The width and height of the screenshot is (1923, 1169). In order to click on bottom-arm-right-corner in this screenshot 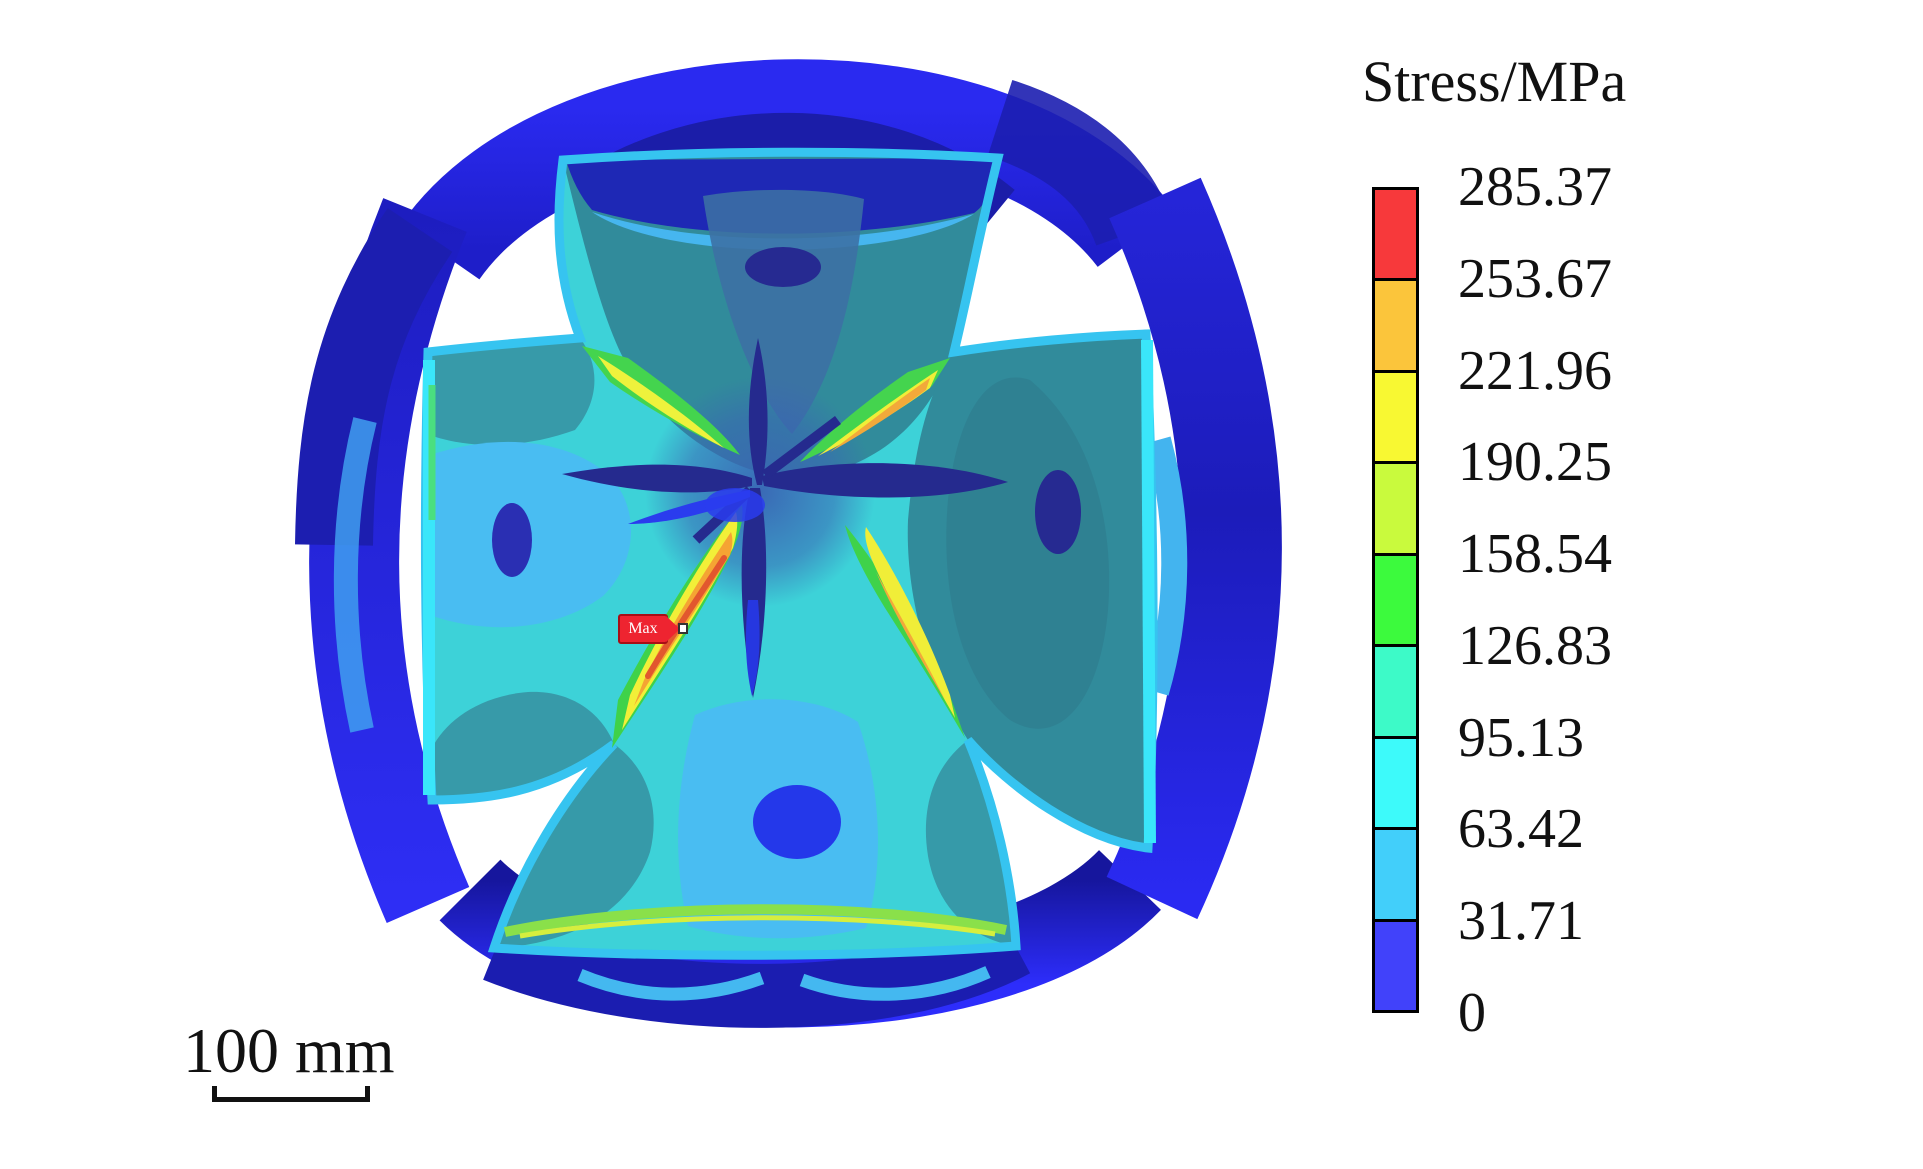, I will do `click(970, 843)`.